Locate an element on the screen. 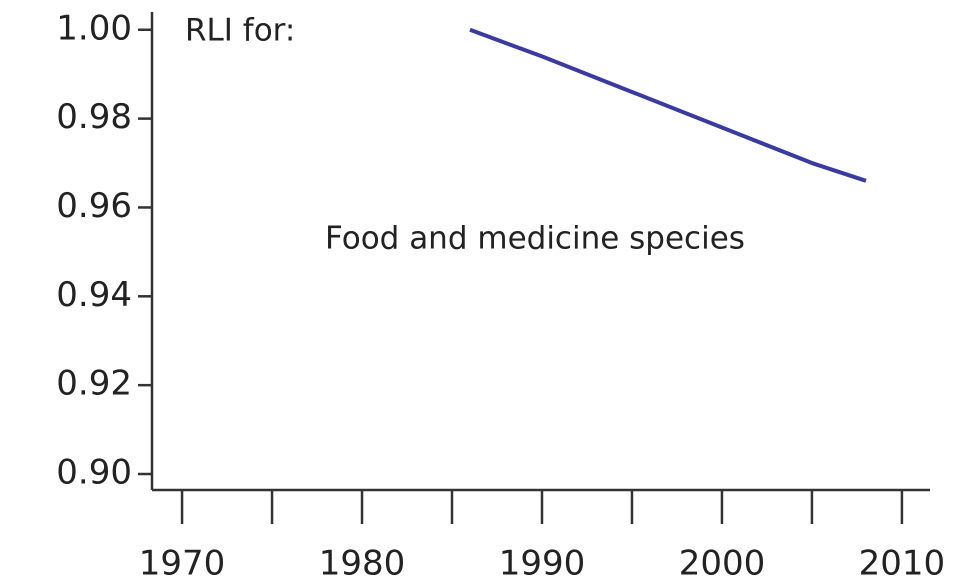 The width and height of the screenshot is (971, 582). x-tick-label: 1990 is located at coordinates (542, 563).